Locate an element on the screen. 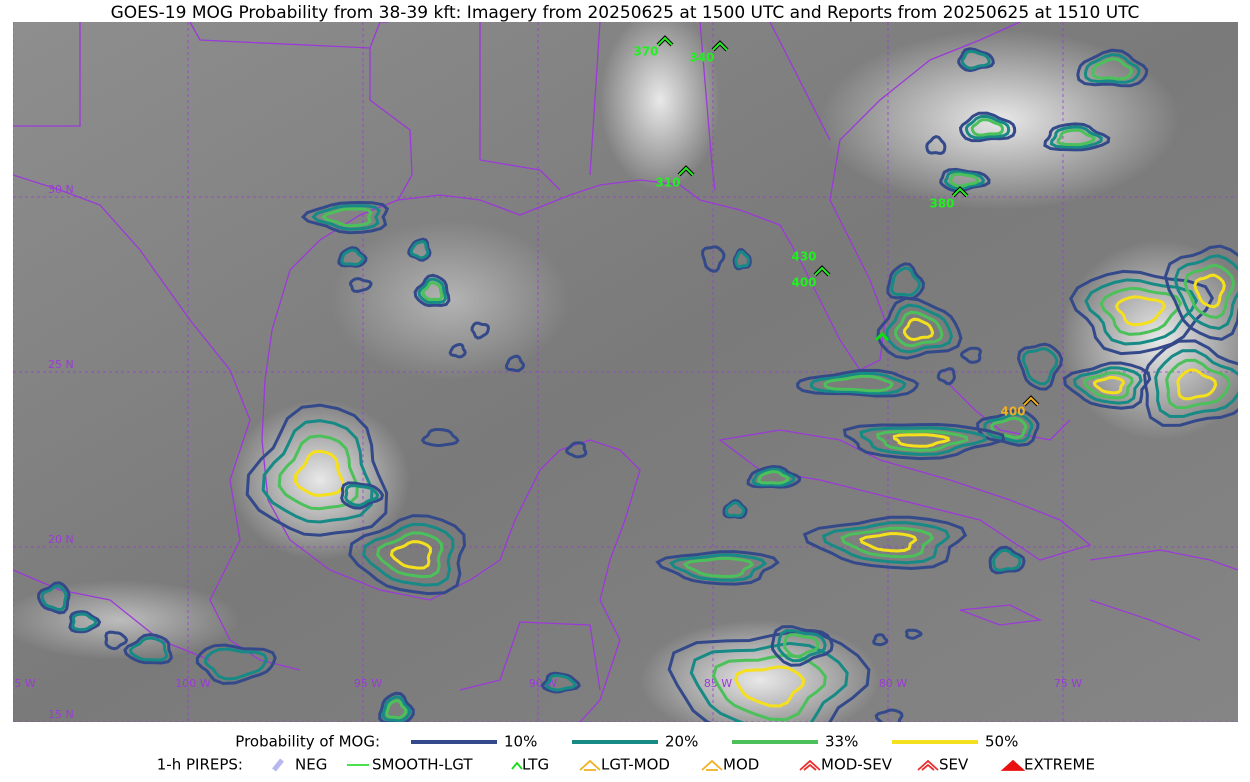 This screenshot has width=1250, height=782. legend-label: LTG is located at coordinates (535, 765).